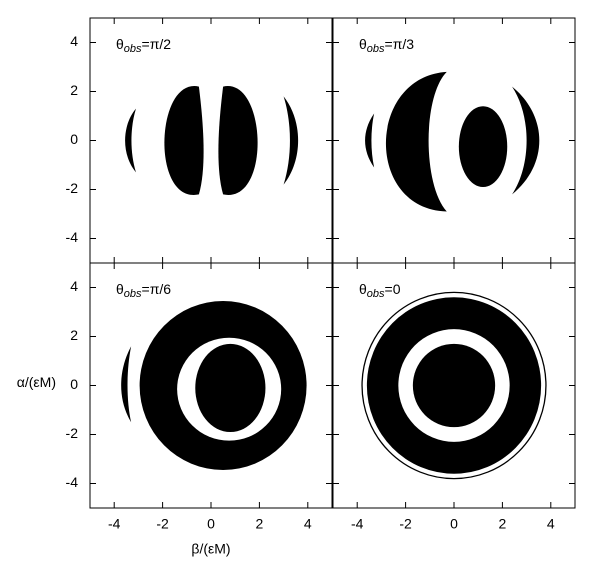  Describe the element at coordinates (400, 44) in the screenshot. I see `title-rest: =π/3` at that location.